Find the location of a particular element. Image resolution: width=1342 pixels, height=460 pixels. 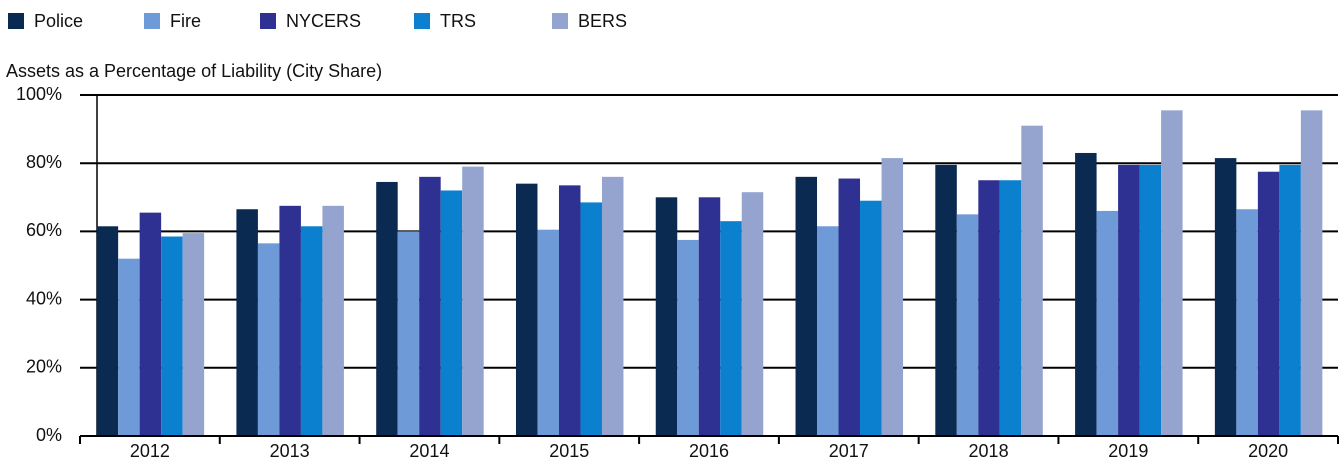

x-tick-label: 2017 is located at coordinates (849, 450).